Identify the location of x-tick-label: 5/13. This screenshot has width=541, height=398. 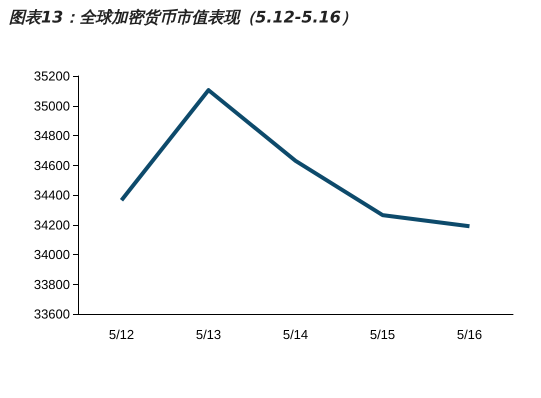
(209, 334).